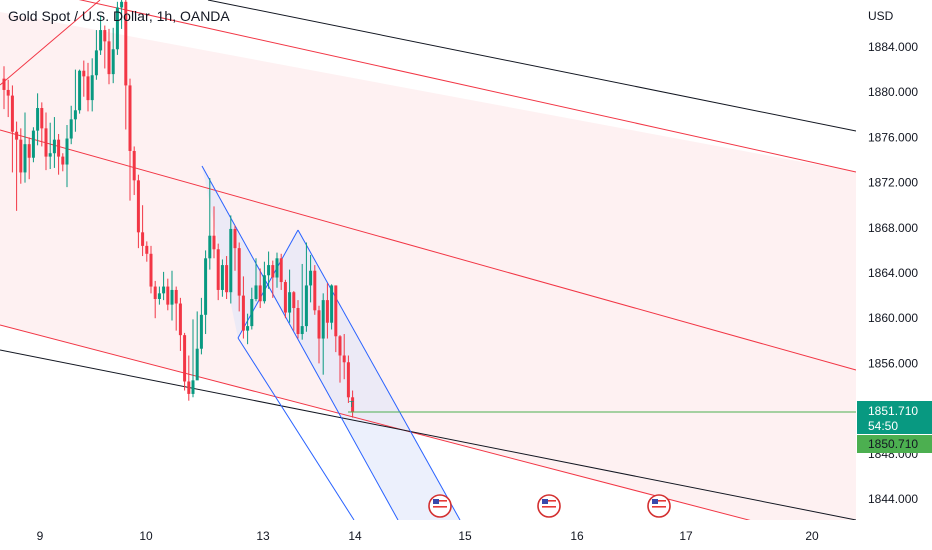 The height and width of the screenshot is (550, 932). Describe the element at coordinates (355, 536) in the screenshot. I see `x-tick-label: 14` at that location.